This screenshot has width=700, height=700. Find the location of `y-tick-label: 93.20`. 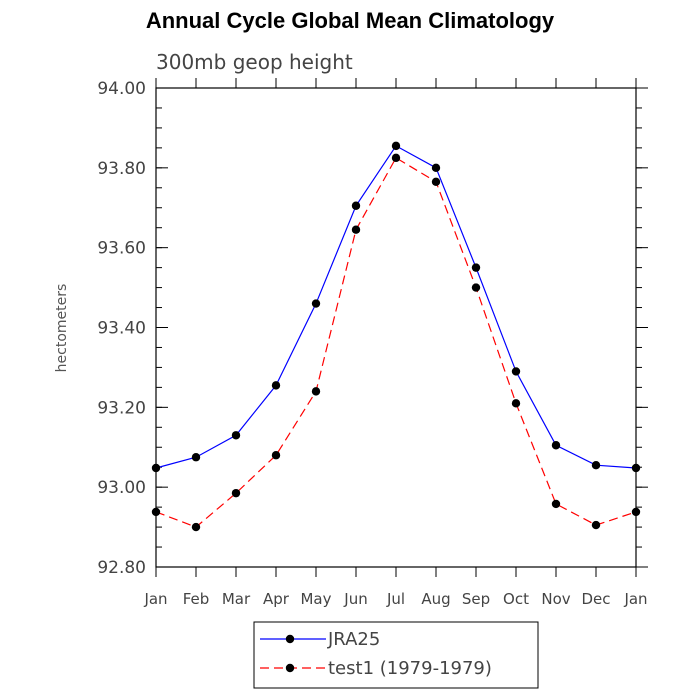

y-tick-label: 93.20 is located at coordinates (121, 408).